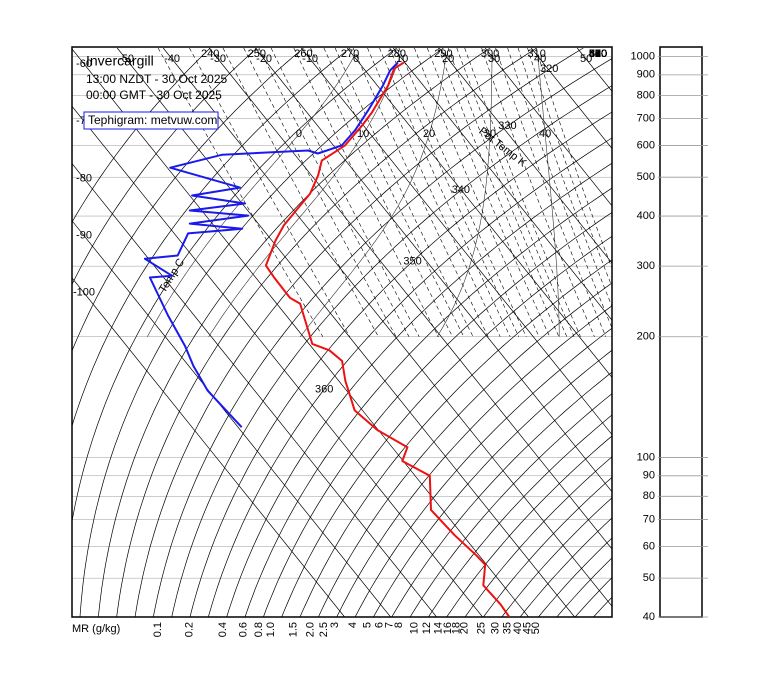 The image size is (760, 690). I want to click on isentrope-label: 310, so click(537, 54).